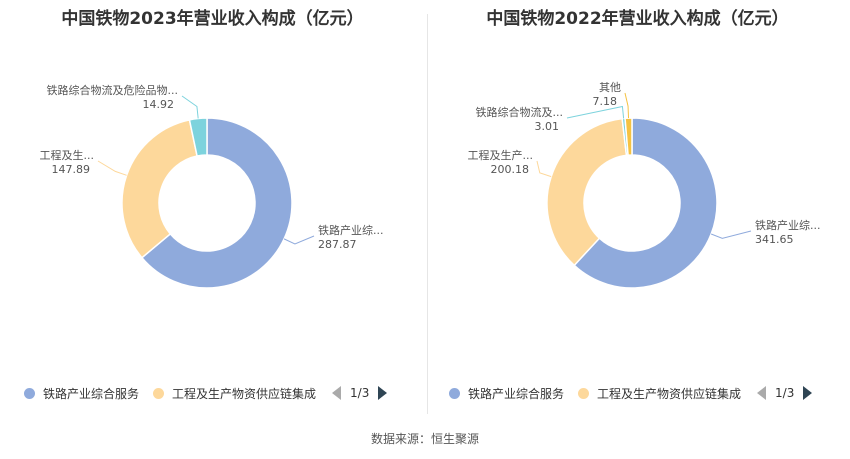  Describe the element at coordinates (427, 214) in the screenshot. I see `panel-divider` at that location.